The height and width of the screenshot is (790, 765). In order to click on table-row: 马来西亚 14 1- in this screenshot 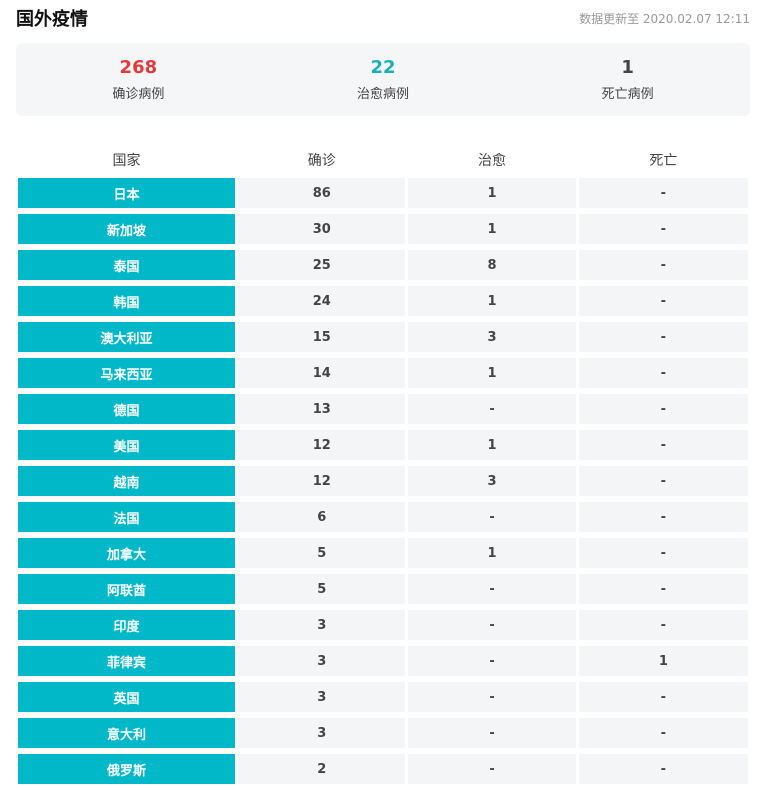, I will do `click(383, 373)`.